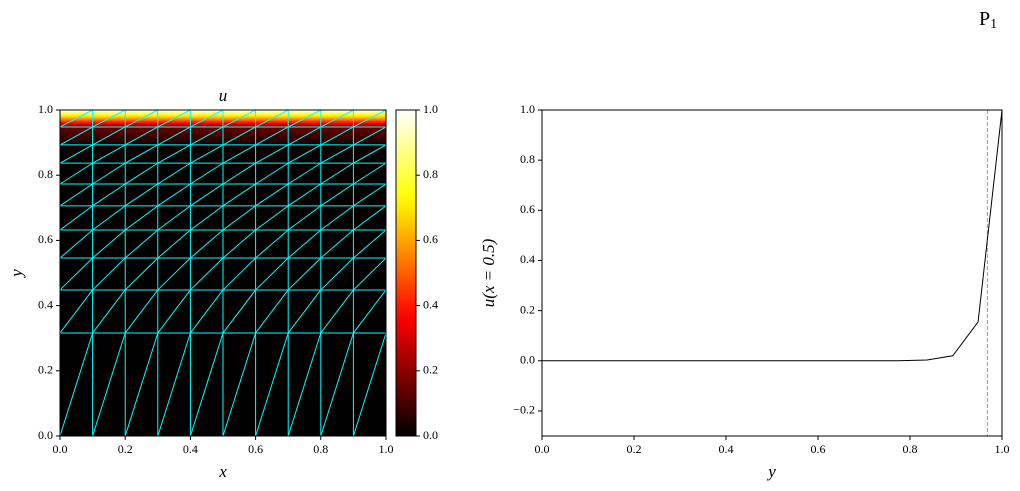 The width and height of the screenshot is (1020, 491). I want to click on x-tick-label: 0.8, so click(320, 449).